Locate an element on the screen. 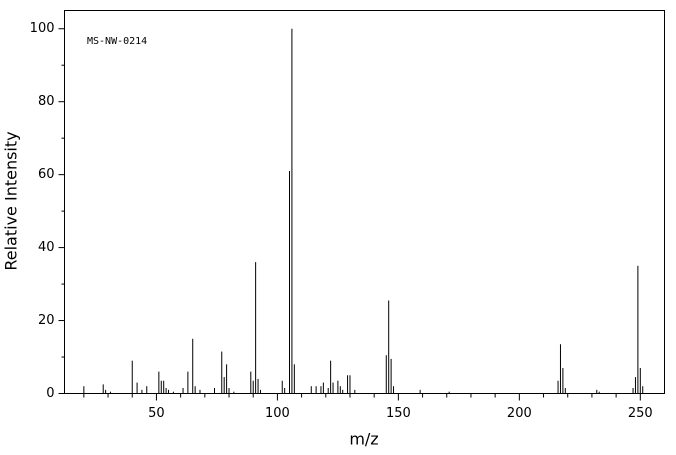 This screenshot has width=676, height=455. y-tick-label: 20 is located at coordinates (46, 320).